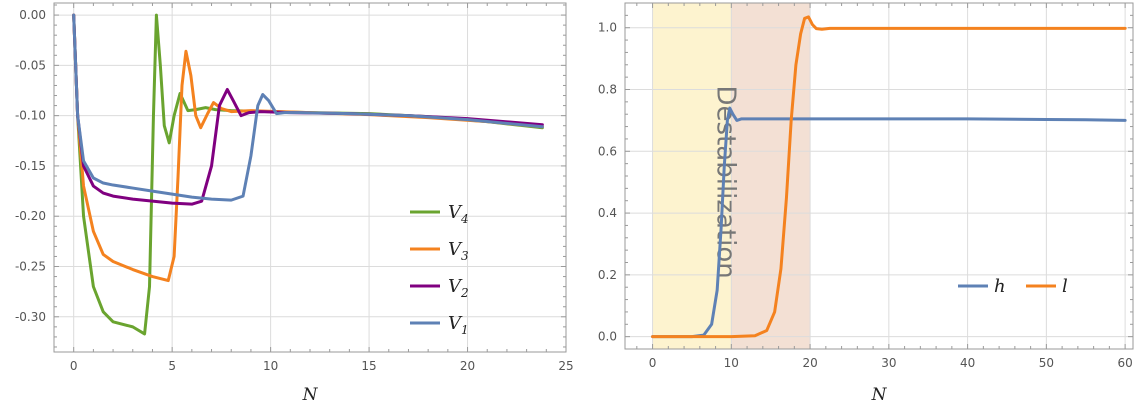  I want to click on left-legend: V4 V3 V2 V1, so click(439, 269).